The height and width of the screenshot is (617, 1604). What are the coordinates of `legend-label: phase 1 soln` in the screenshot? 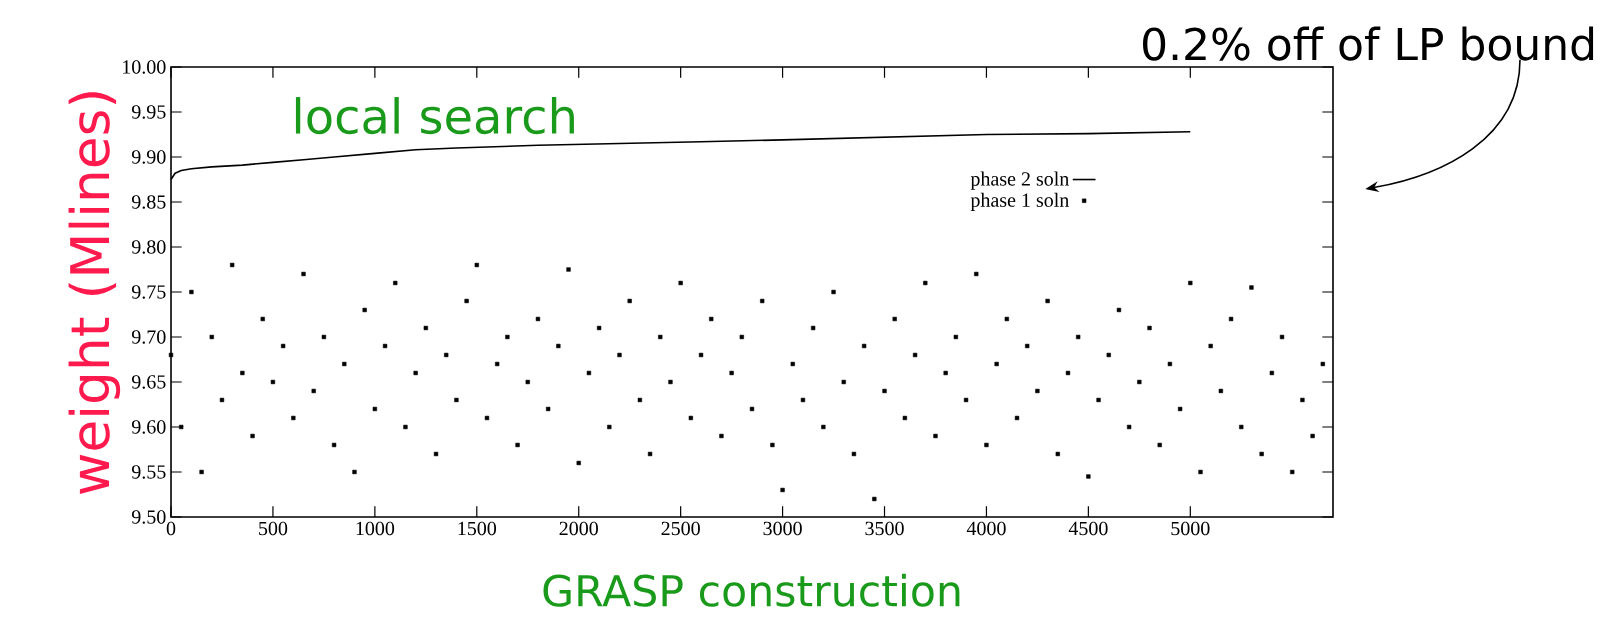 It's located at (1020, 201).